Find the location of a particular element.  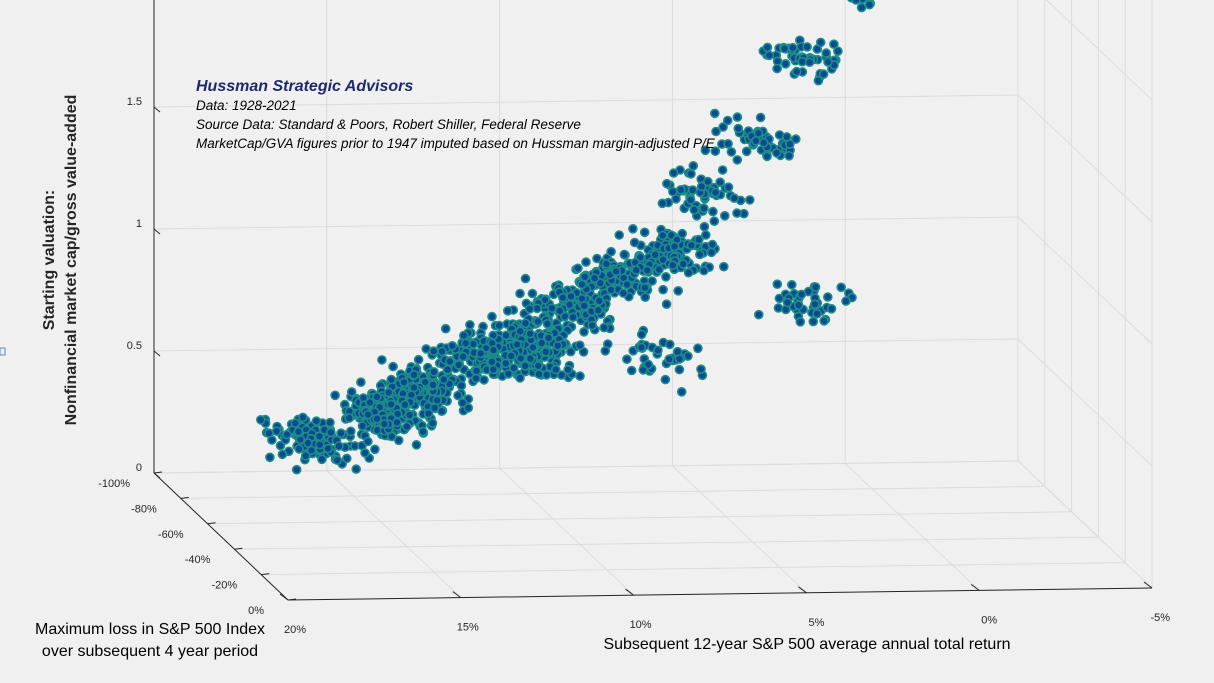

x-tick-label: 15% is located at coordinates (468, 628).